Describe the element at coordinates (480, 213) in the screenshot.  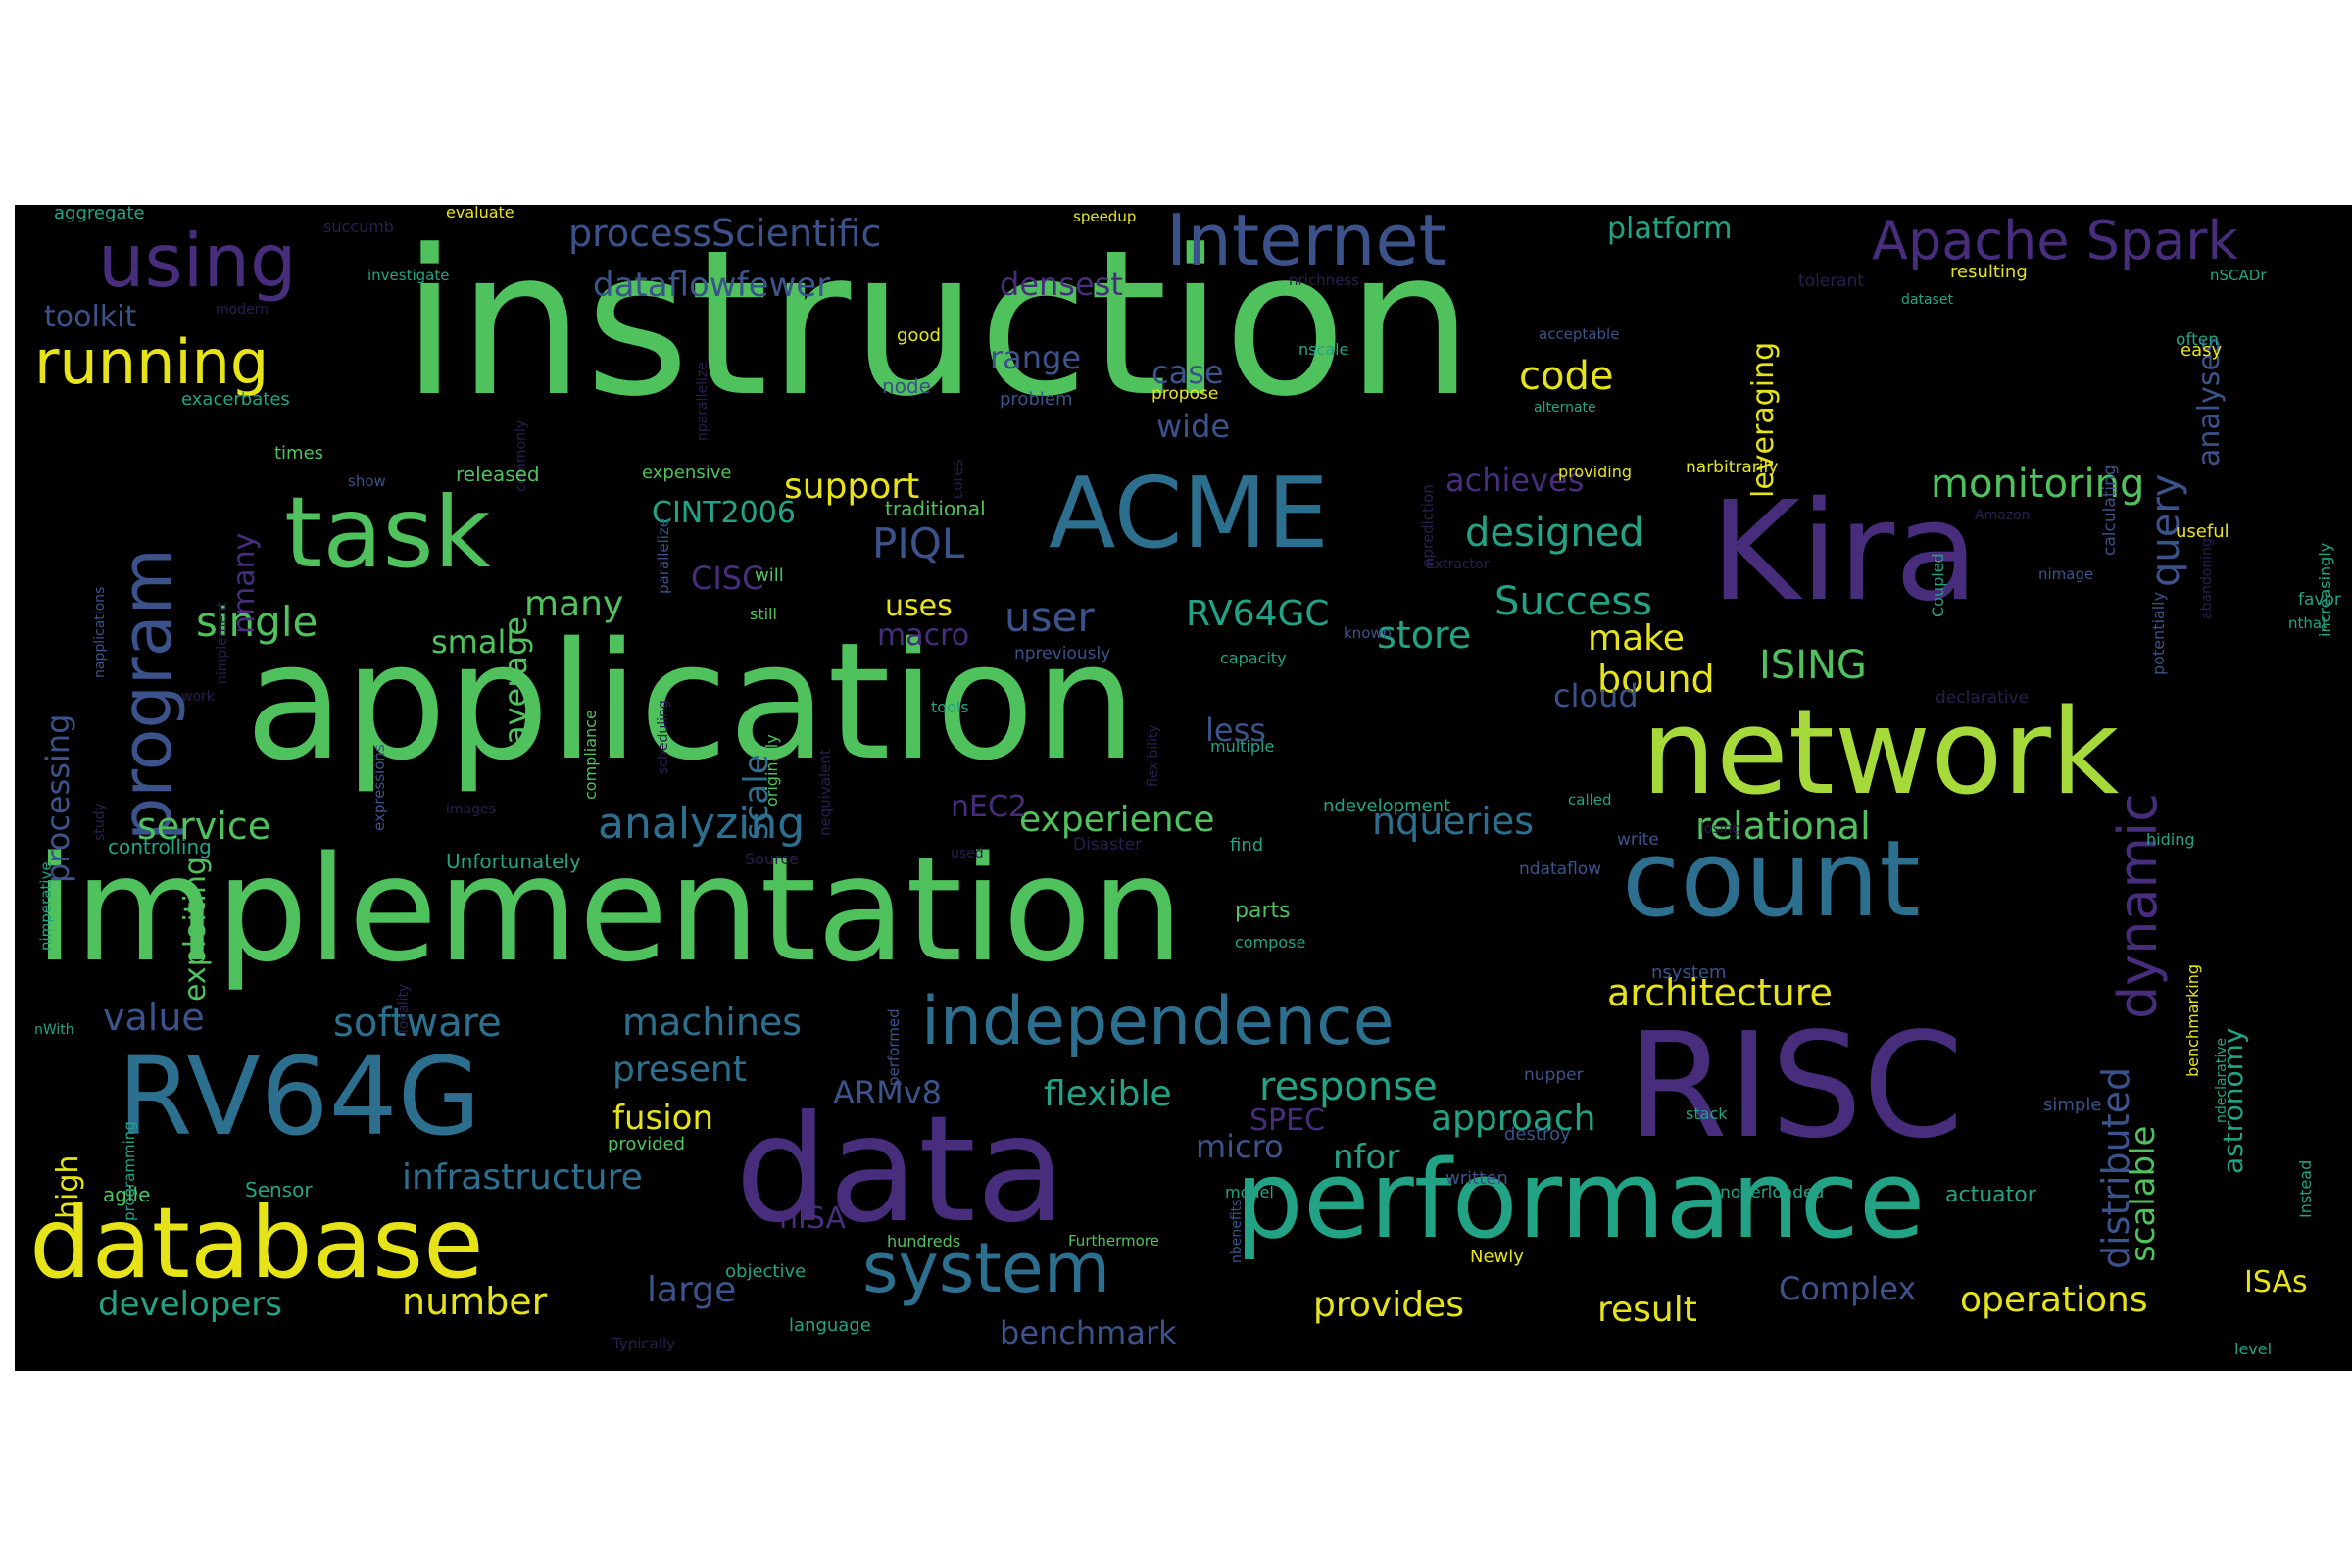
I see `word-w96: evaluate` at that location.